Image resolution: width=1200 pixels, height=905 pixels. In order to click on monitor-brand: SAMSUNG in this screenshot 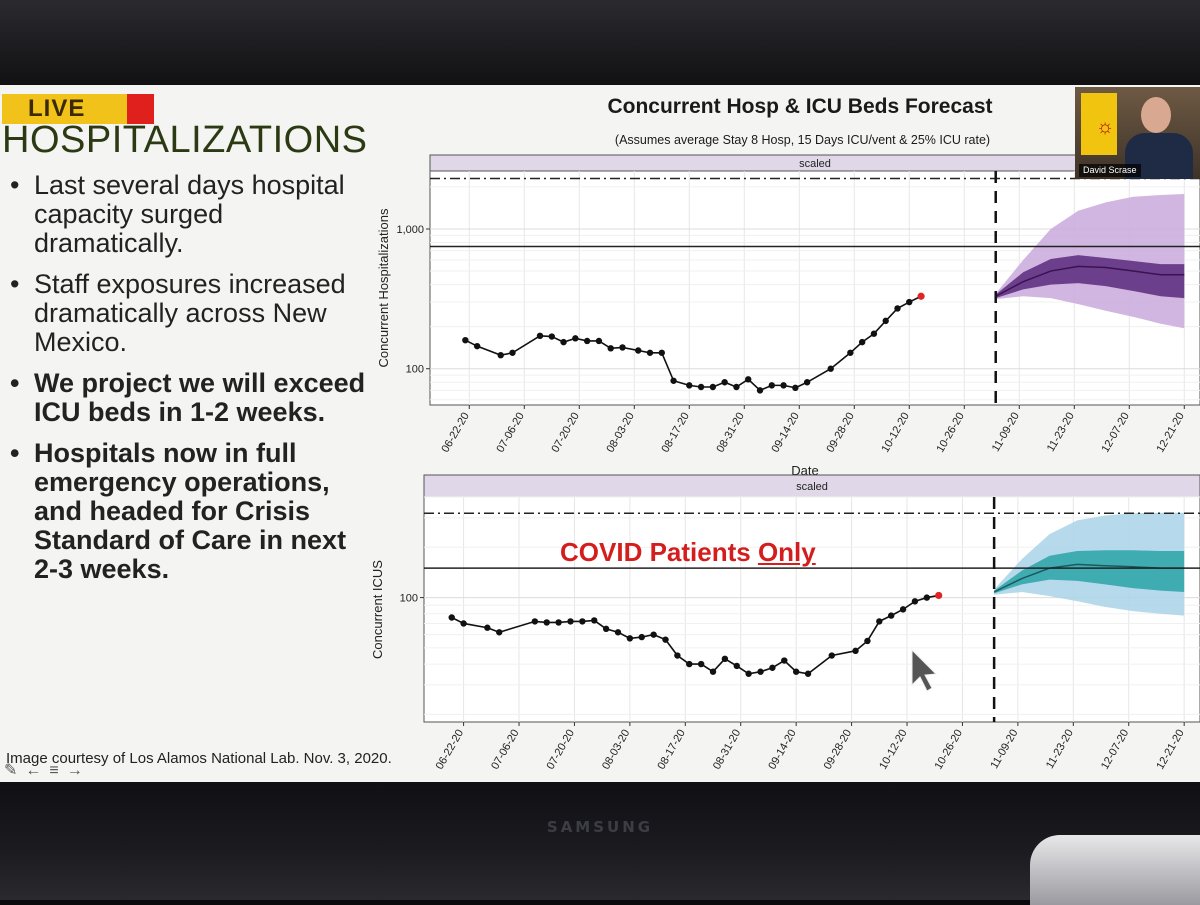, I will do `click(600, 827)`.